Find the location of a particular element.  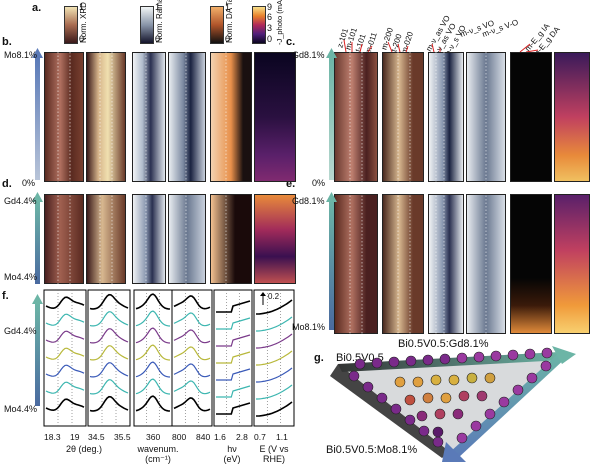

photo-colorbar is located at coordinates (259, 25).